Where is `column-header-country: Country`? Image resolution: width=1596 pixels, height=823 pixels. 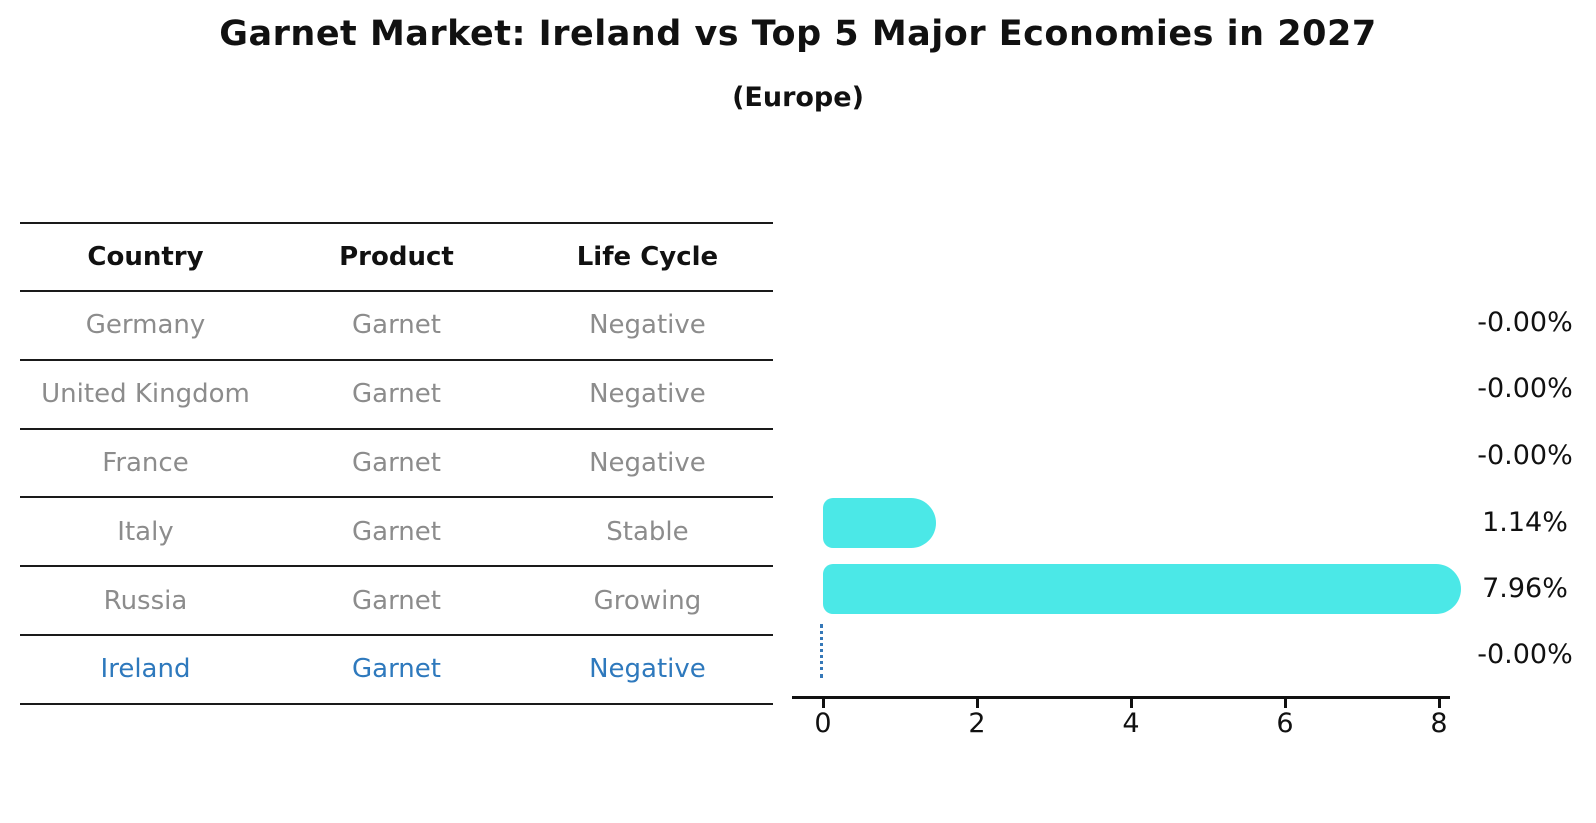
column-header-country: Country is located at coordinates (145, 257).